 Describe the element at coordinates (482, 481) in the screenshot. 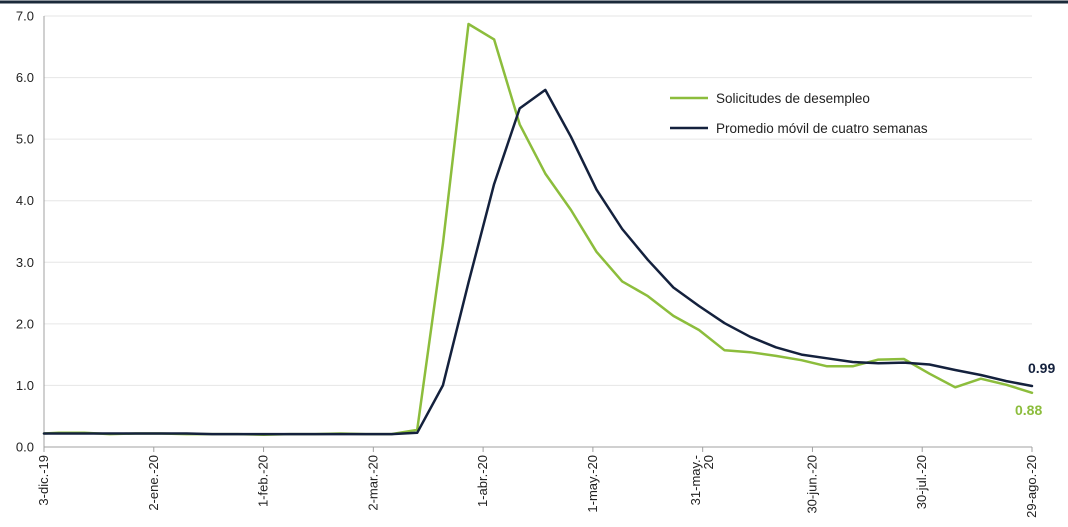

I see `x-tick-label: 1-abr.-20` at that location.